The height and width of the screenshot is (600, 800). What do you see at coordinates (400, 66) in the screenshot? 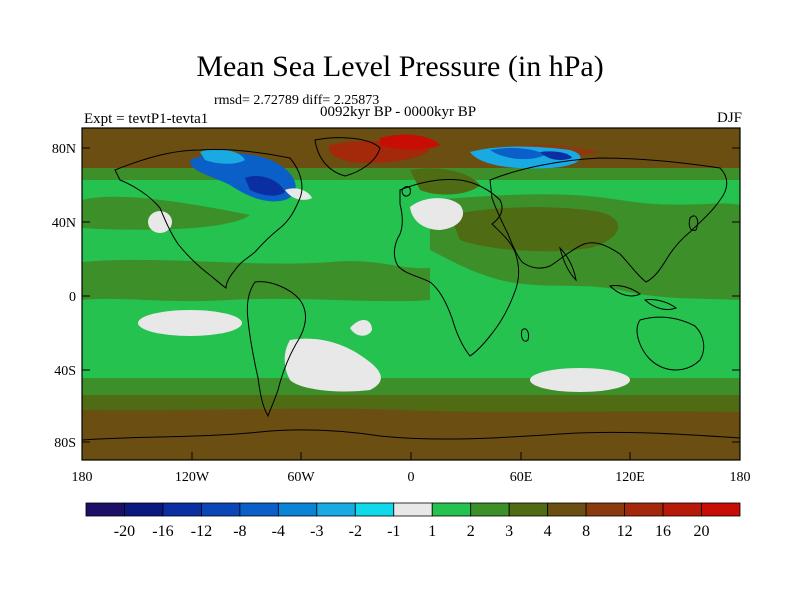
I see `plot-title: Mean Sea Level Pressure (in hPa)` at bounding box center [400, 66].